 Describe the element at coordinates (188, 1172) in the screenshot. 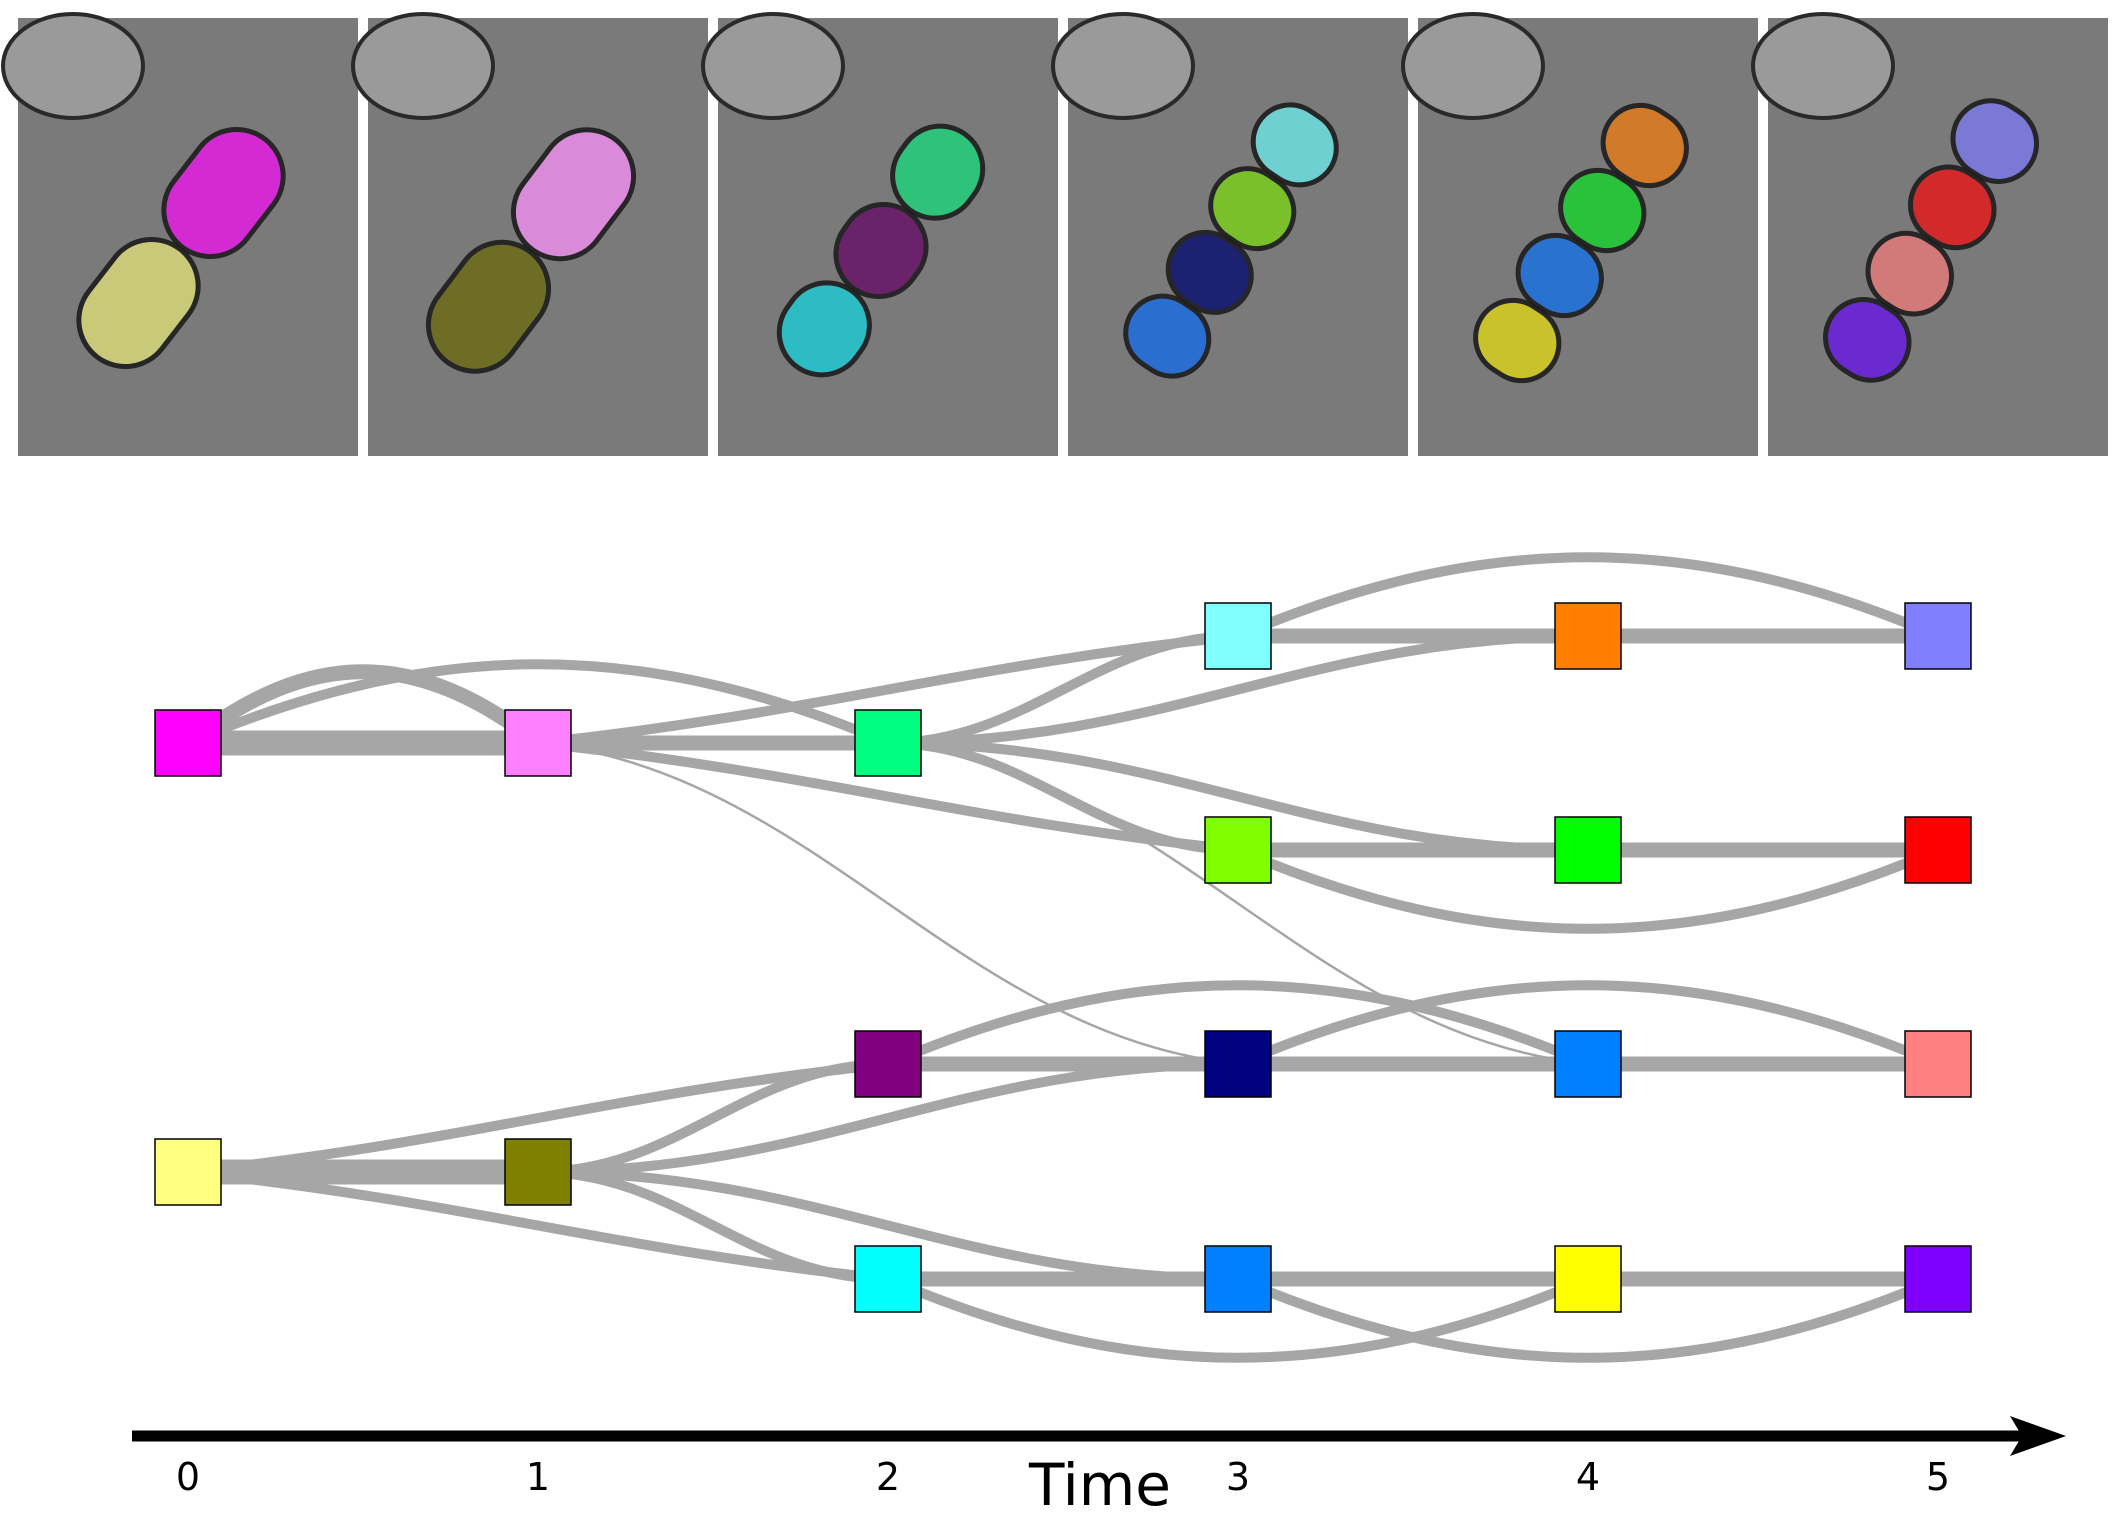

I see `lineage-node-t0b` at that location.